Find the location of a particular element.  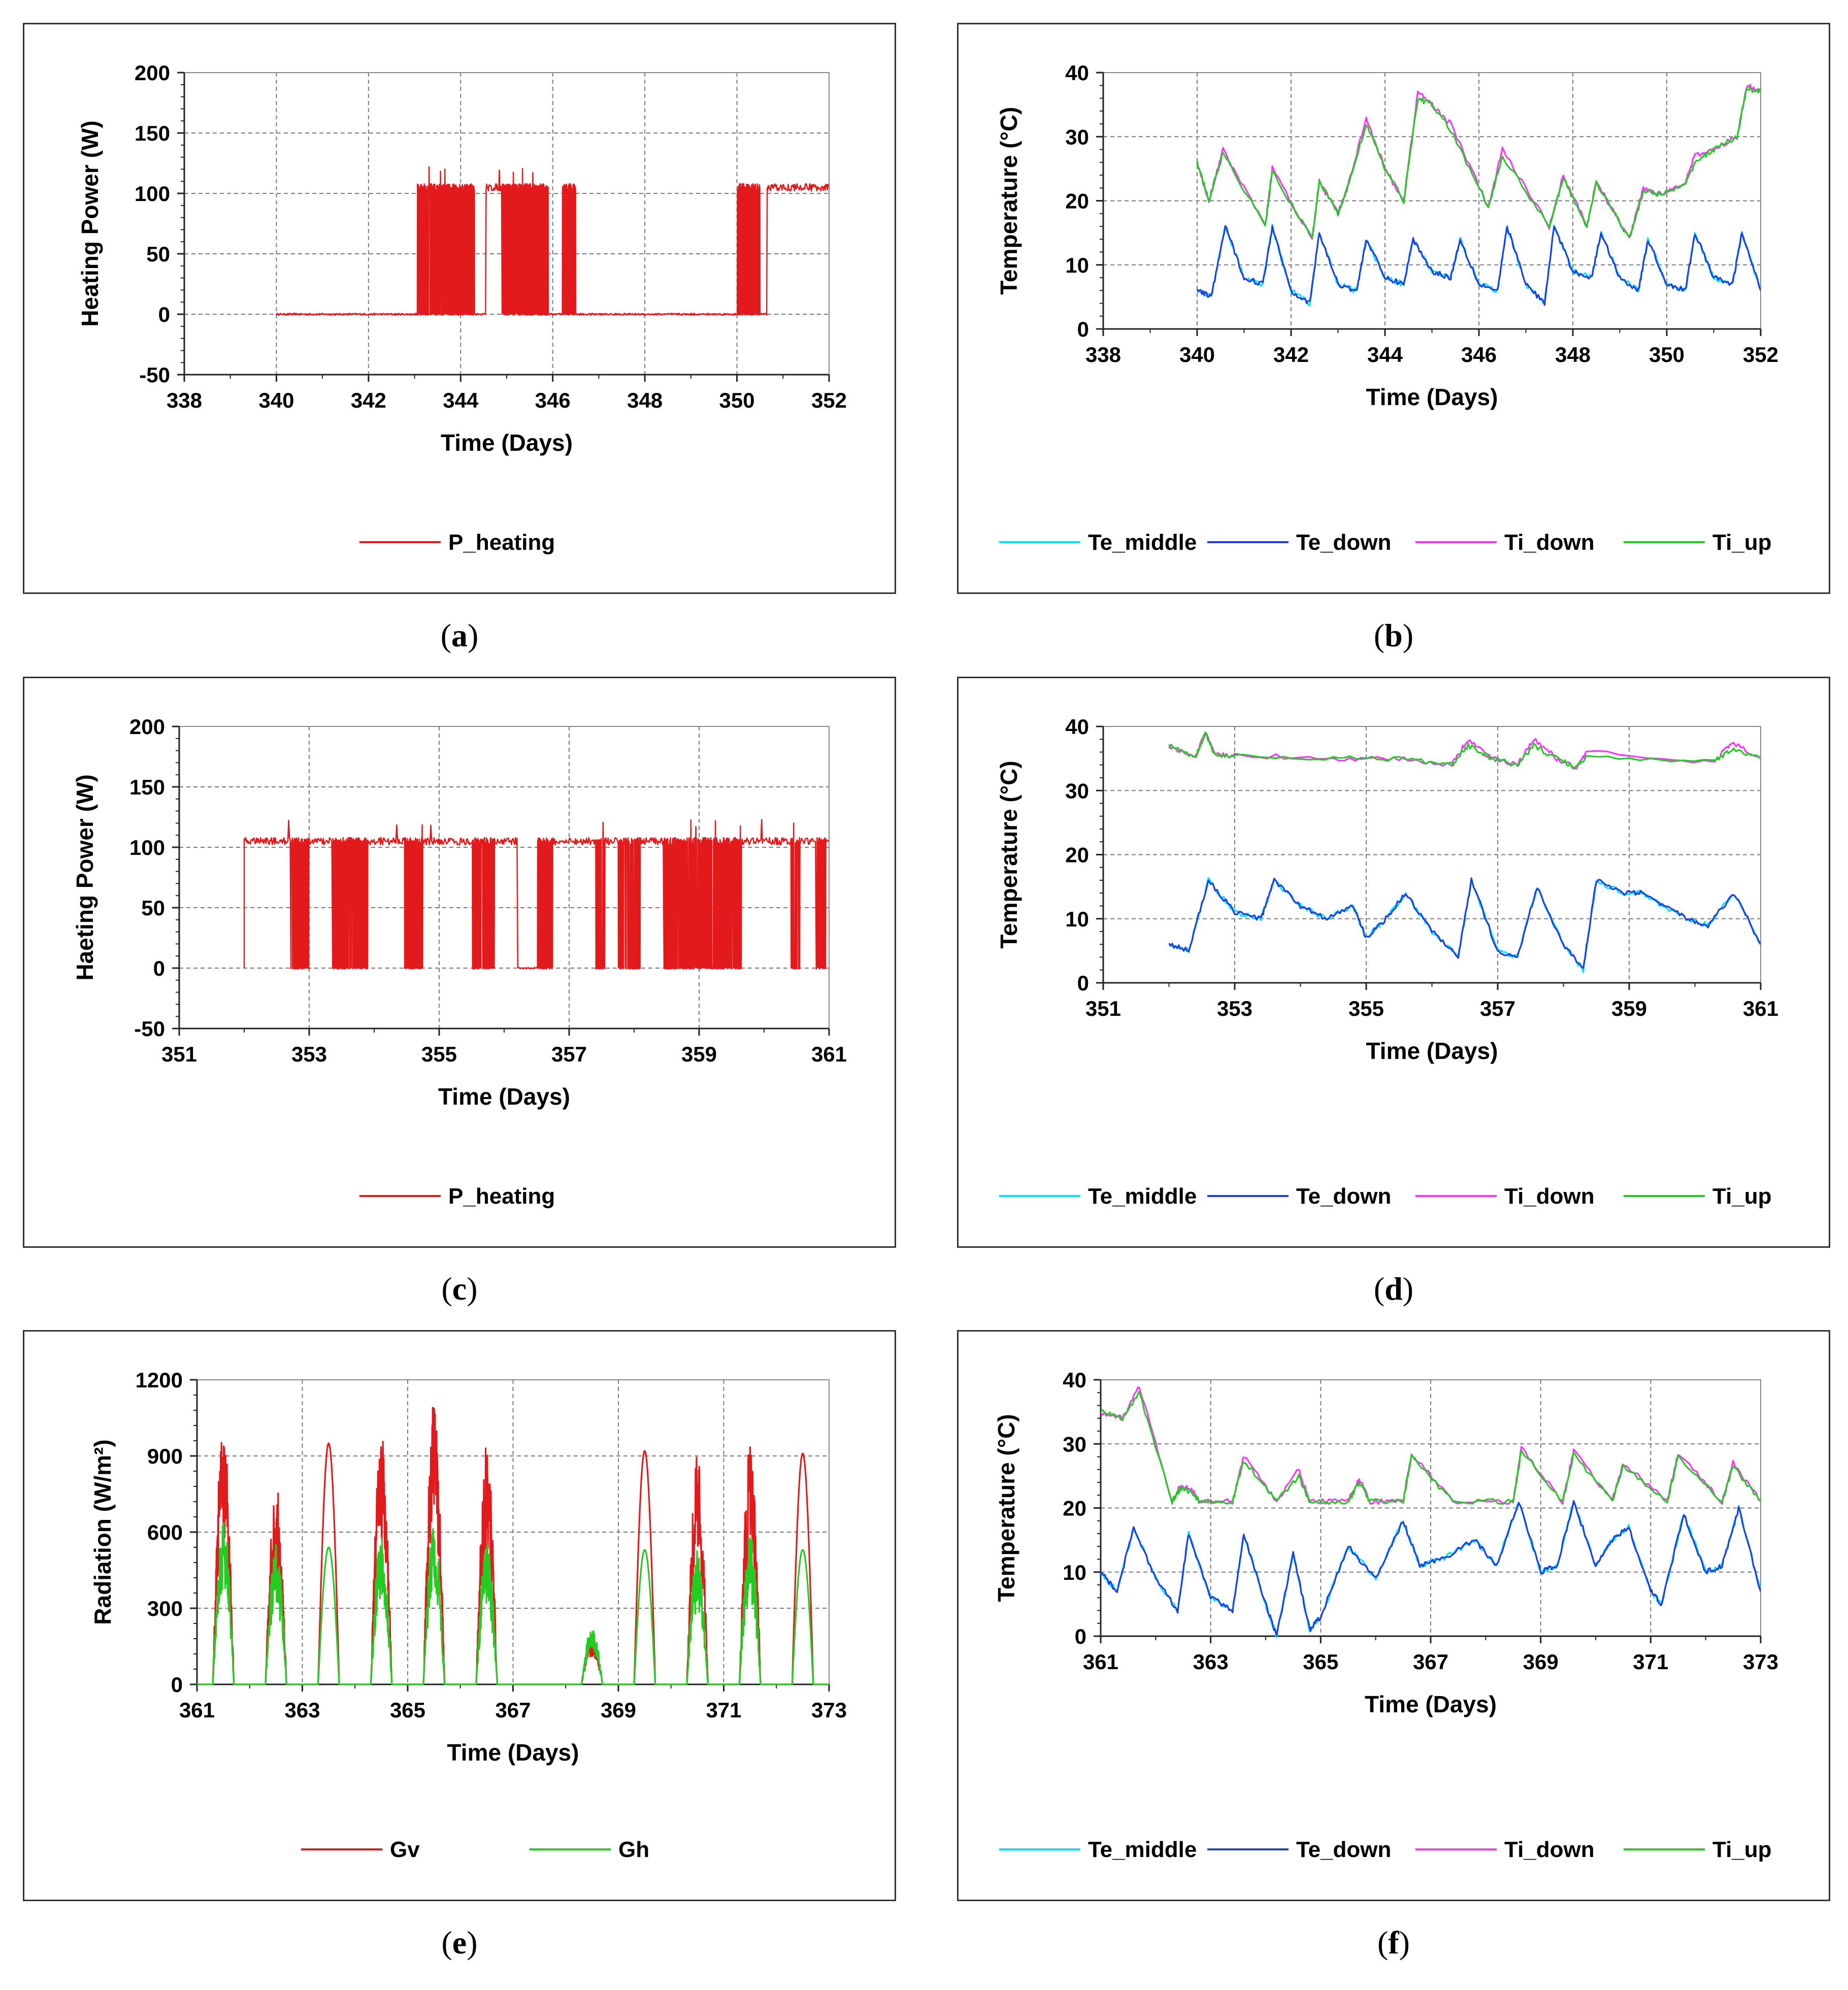

series-p-heating is located at coordinates (552, 241).